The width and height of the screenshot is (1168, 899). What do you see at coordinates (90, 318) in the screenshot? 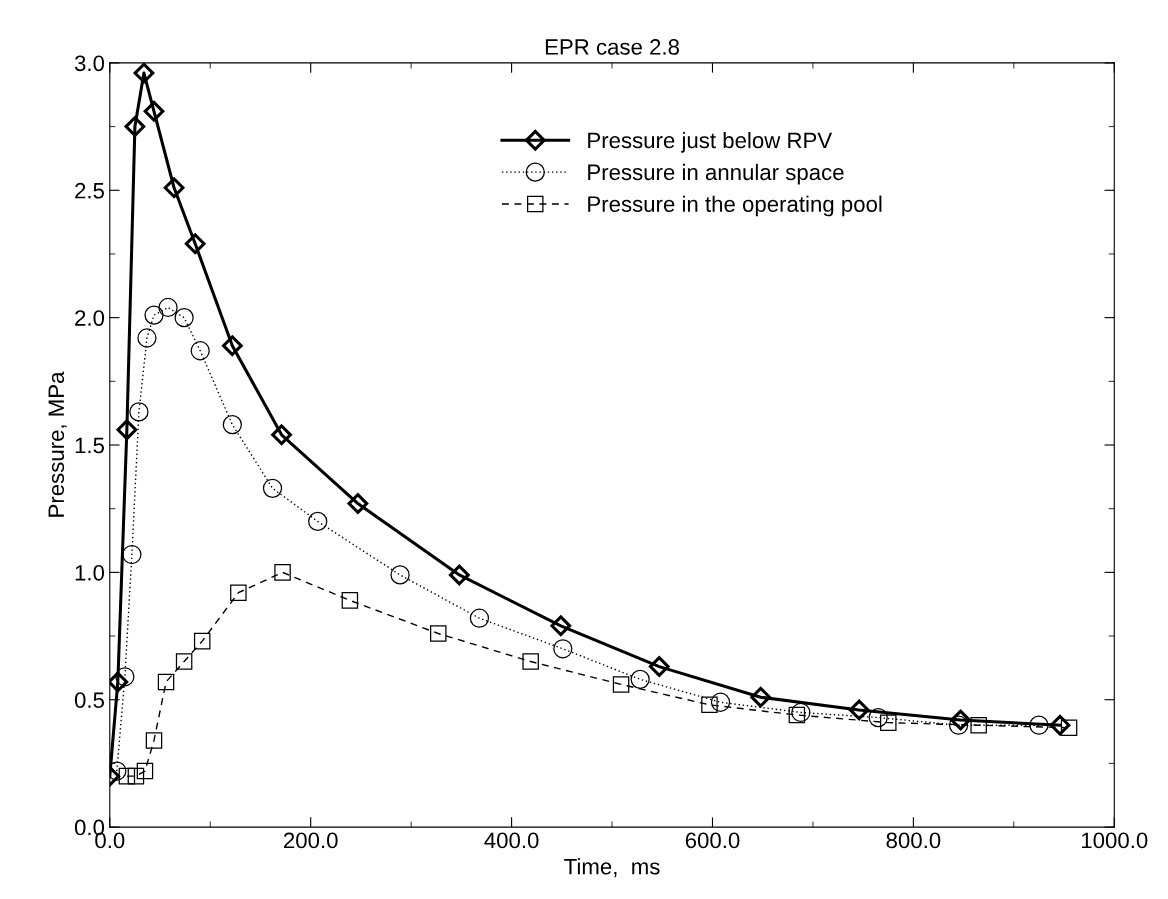
I see `y-tick-label: 2.0` at bounding box center [90, 318].